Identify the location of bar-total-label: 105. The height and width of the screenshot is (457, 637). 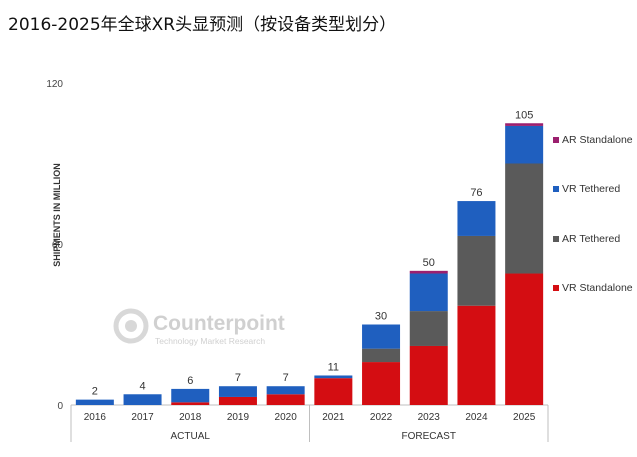
(524, 115).